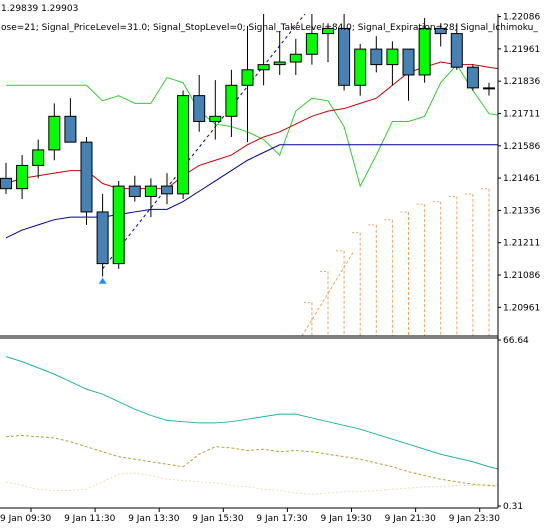 The height and width of the screenshot is (532, 546). I want to click on time-tick-label: 9 Jan 21:30, so click(411, 519).